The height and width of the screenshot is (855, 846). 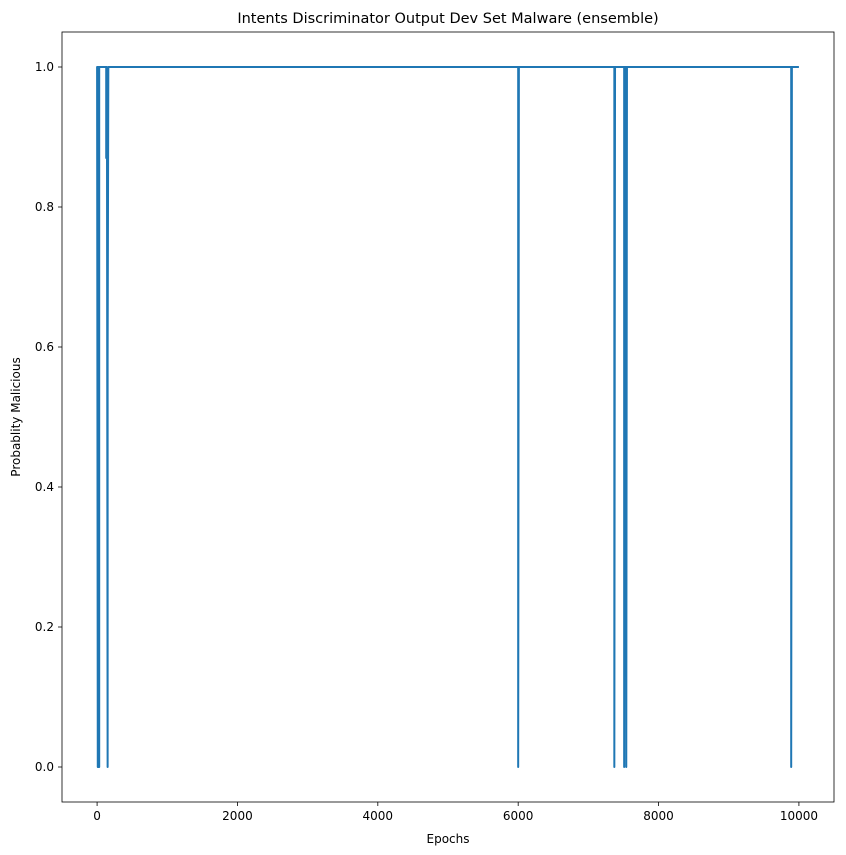 What do you see at coordinates (799, 816) in the screenshot?
I see `x-tick-label: 10000` at bounding box center [799, 816].